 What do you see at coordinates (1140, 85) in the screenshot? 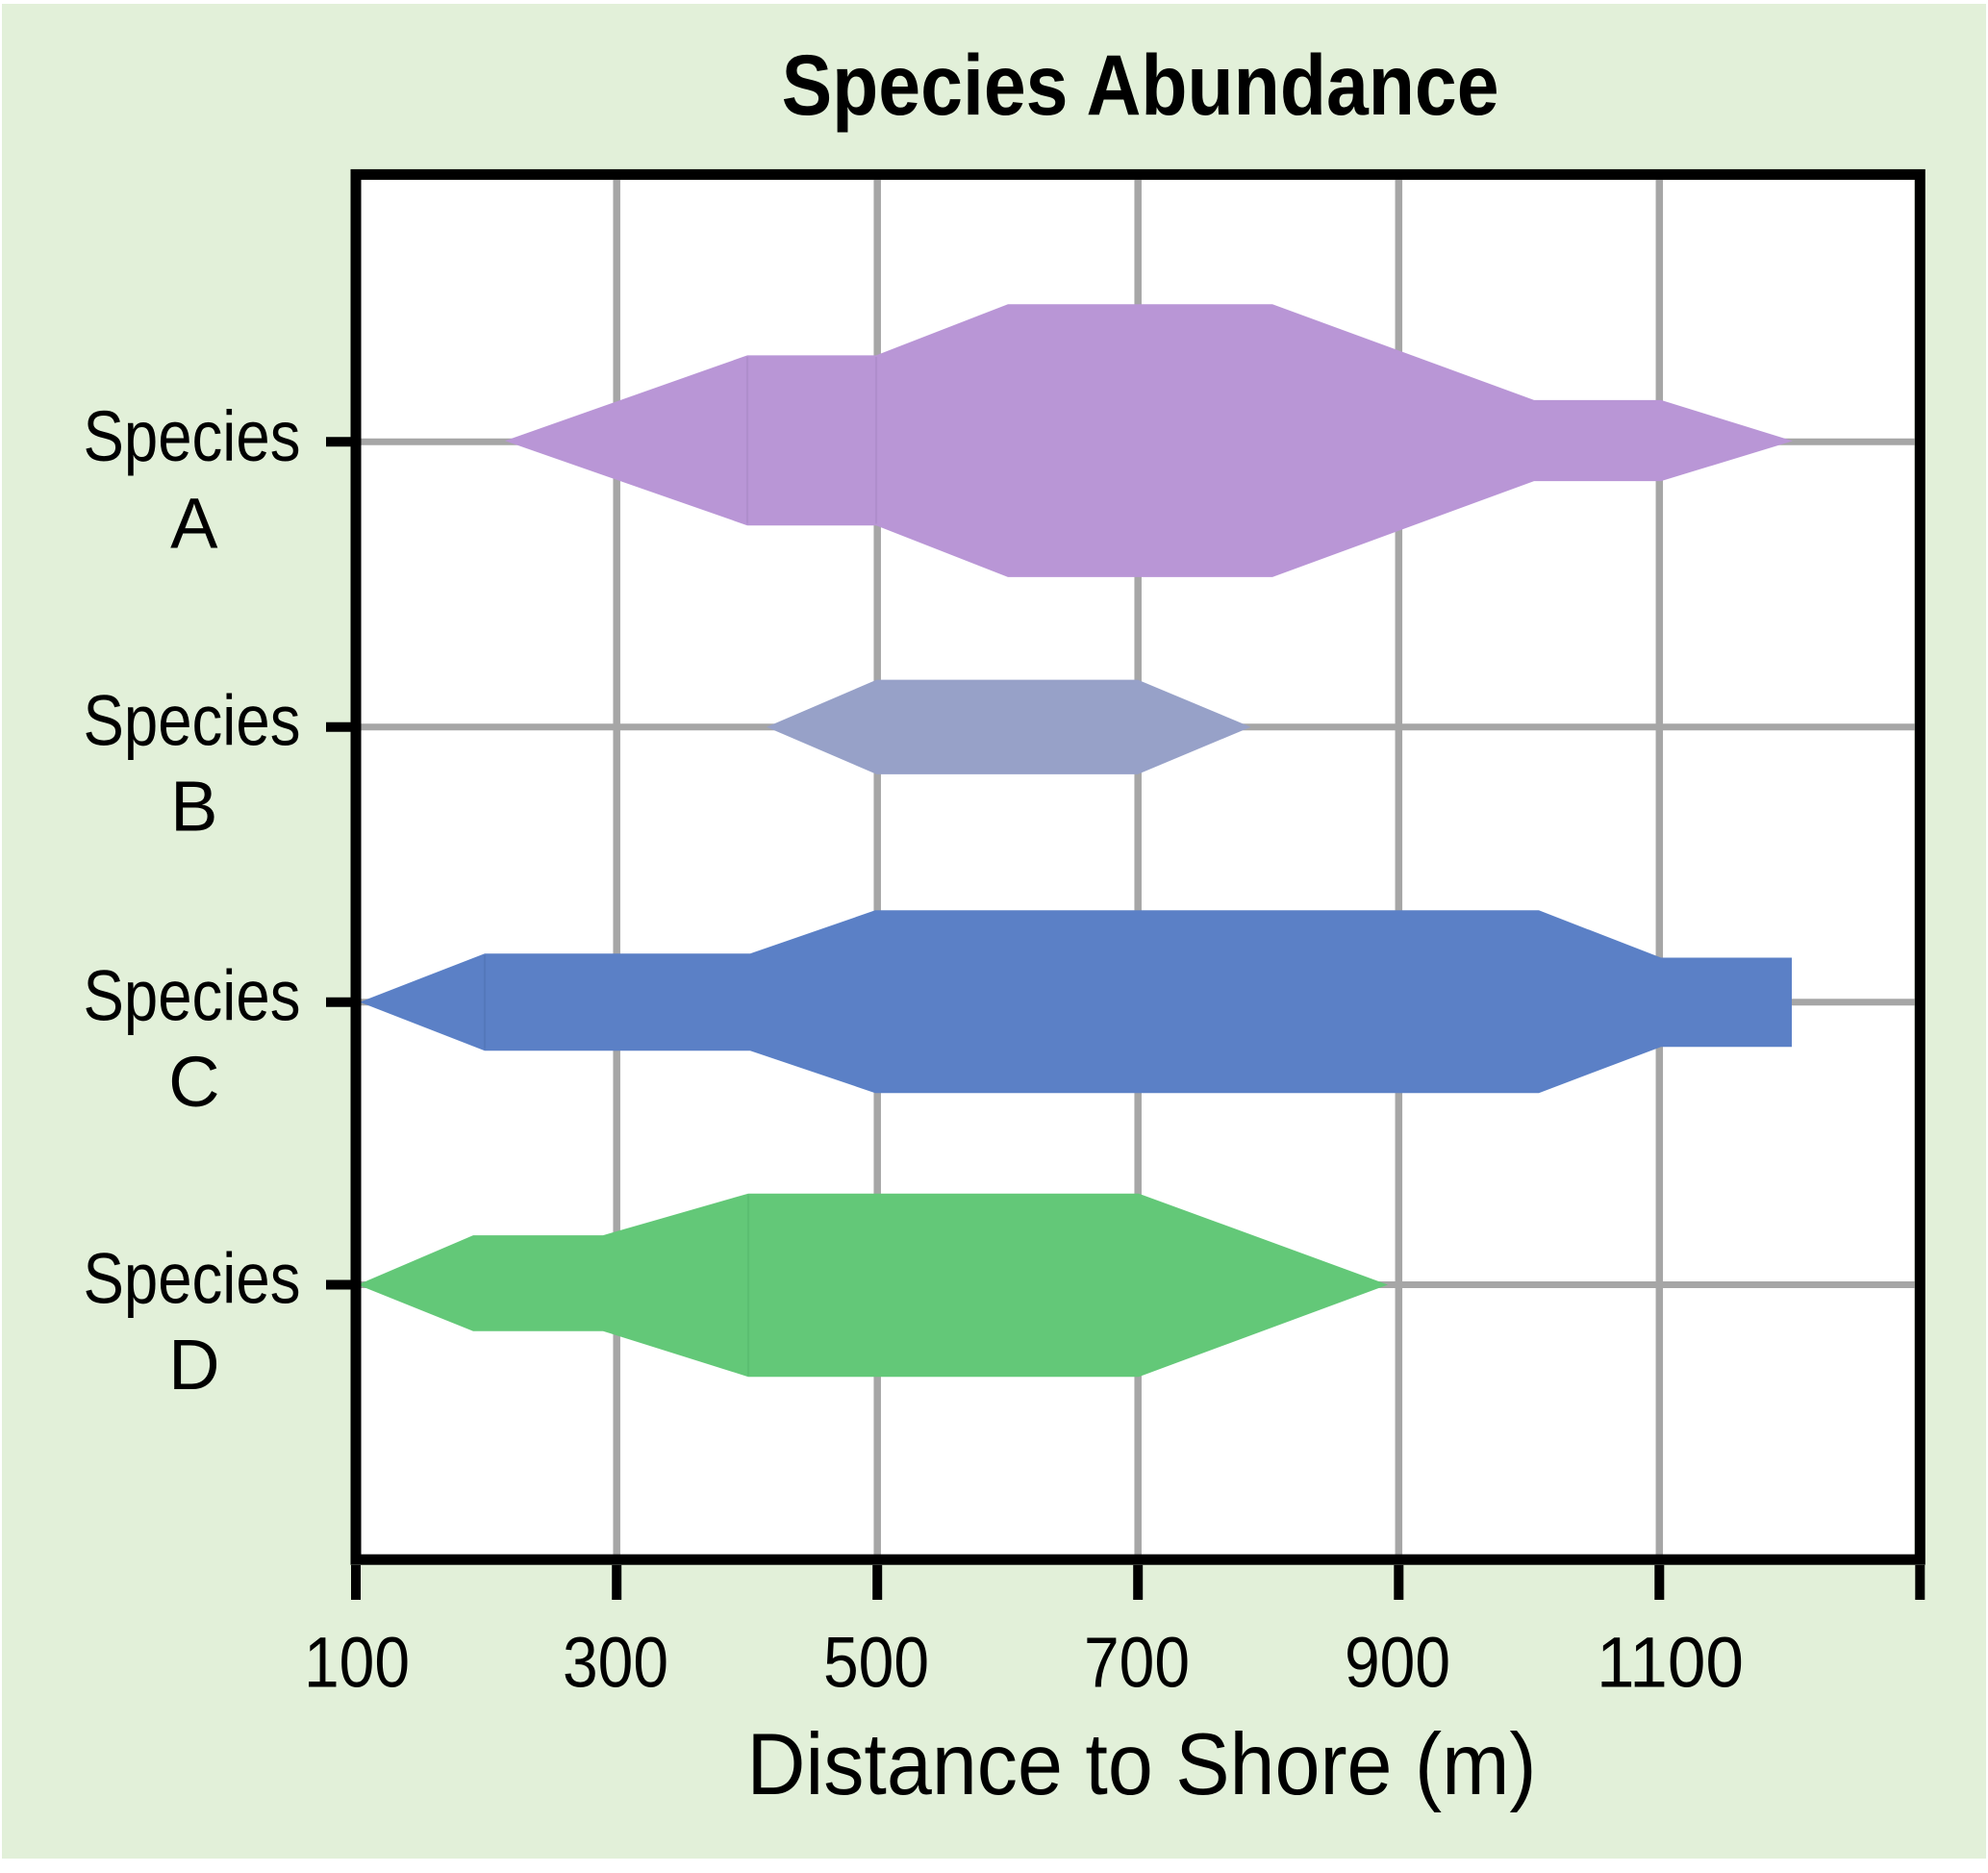
I see `svg-text: Species Abundance` at bounding box center [1140, 85].